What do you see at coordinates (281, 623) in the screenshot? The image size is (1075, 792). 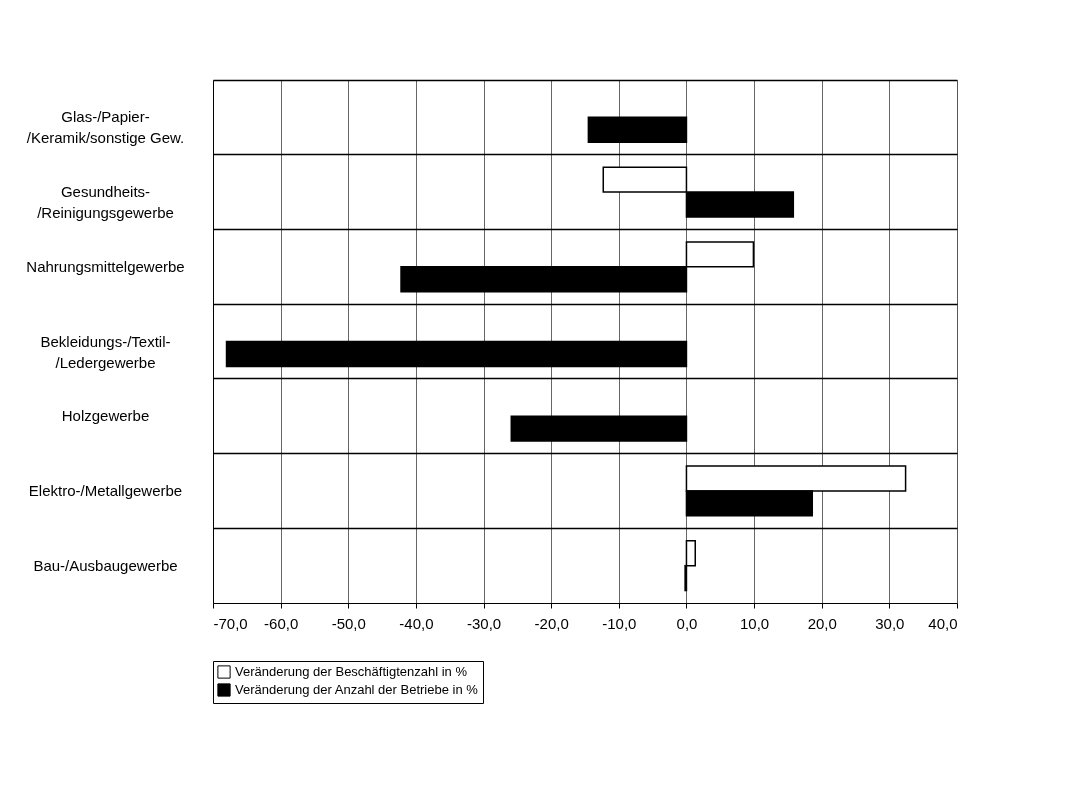 I see `x-tick-label: -60,0` at bounding box center [281, 623].